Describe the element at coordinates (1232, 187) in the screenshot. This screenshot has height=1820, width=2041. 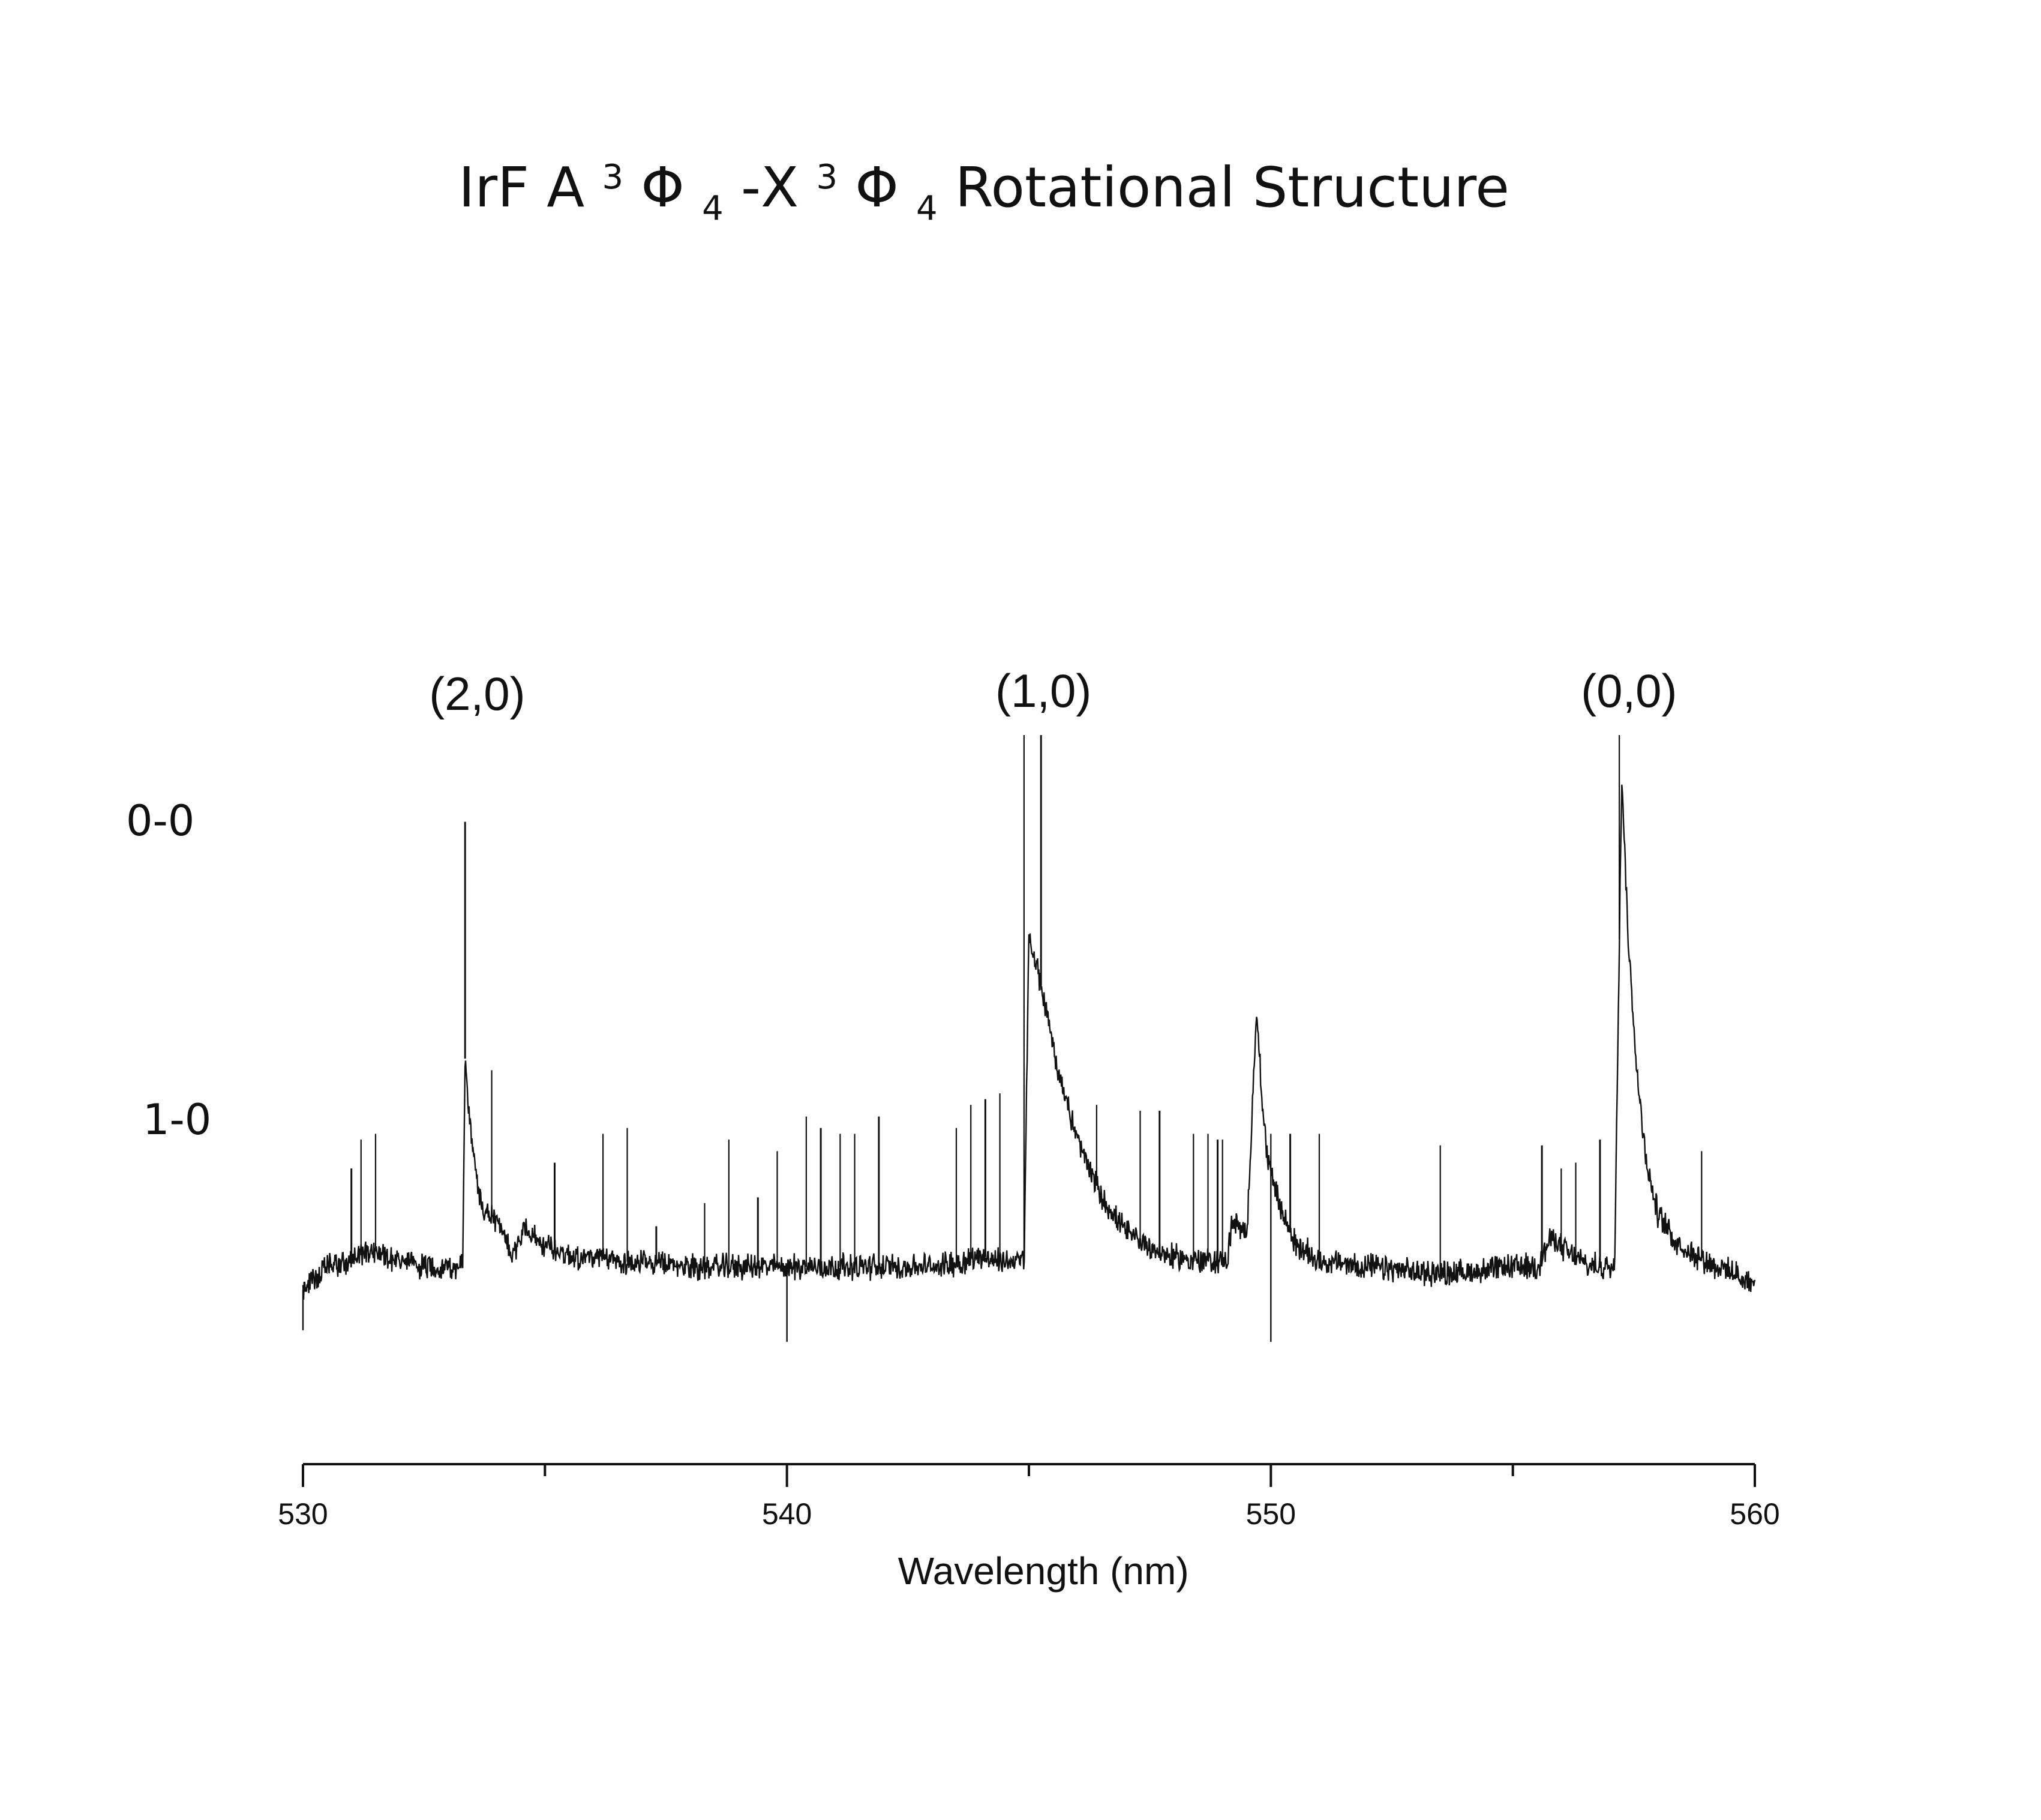
I see `title-suffix: Rotational Structure` at that location.